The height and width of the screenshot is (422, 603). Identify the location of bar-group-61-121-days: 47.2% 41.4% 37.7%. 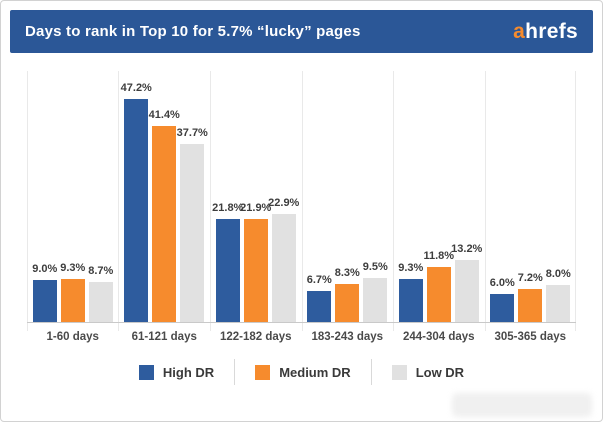
(165, 197).